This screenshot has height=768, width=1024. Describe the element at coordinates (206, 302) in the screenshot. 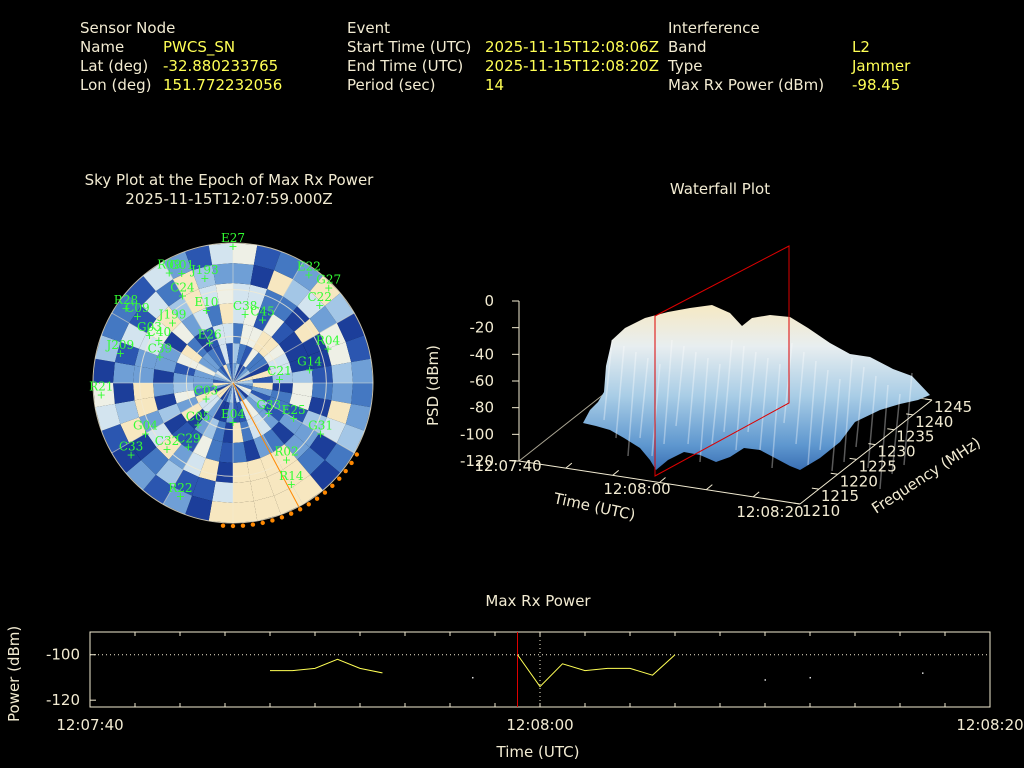

I see `satellite-label: E10` at that location.